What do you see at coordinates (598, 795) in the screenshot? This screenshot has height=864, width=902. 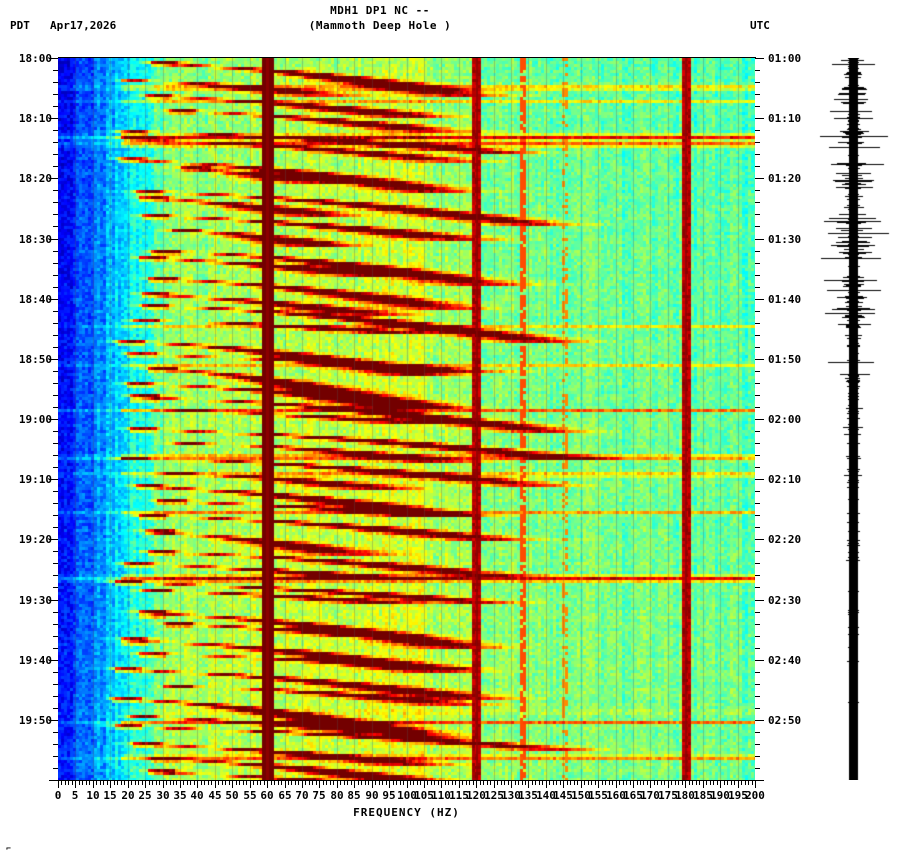 I see `freq-axis-label: 155` at bounding box center [598, 795].